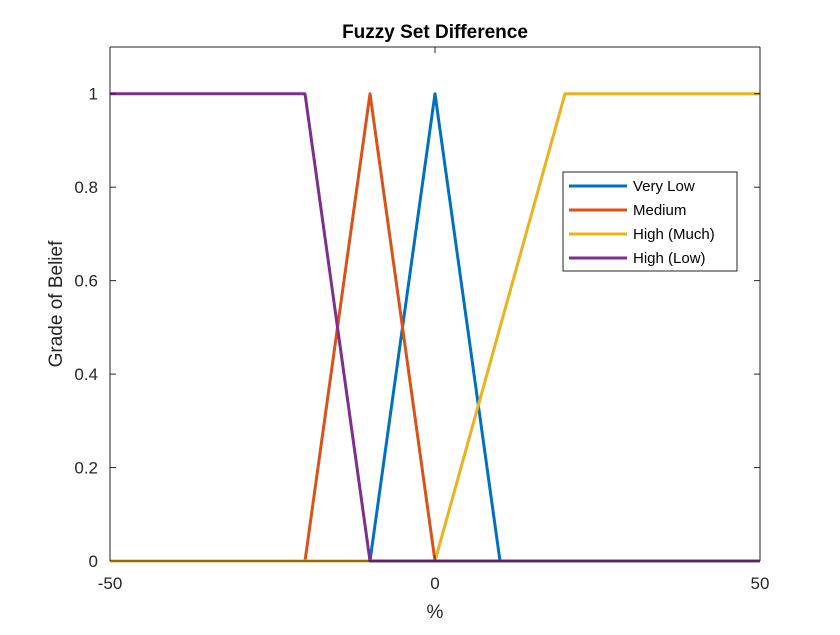 The height and width of the screenshot is (635, 840). Describe the element at coordinates (669, 258) in the screenshot. I see `legend-entry-label: High (Low)` at that location.